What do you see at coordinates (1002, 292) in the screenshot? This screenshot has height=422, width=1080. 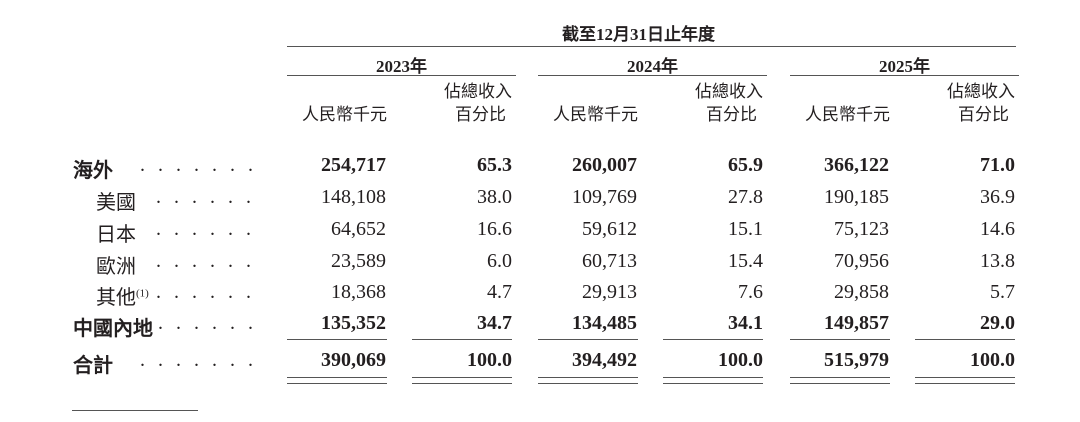 I see `pct-cell: 5.7` at bounding box center [1002, 292].